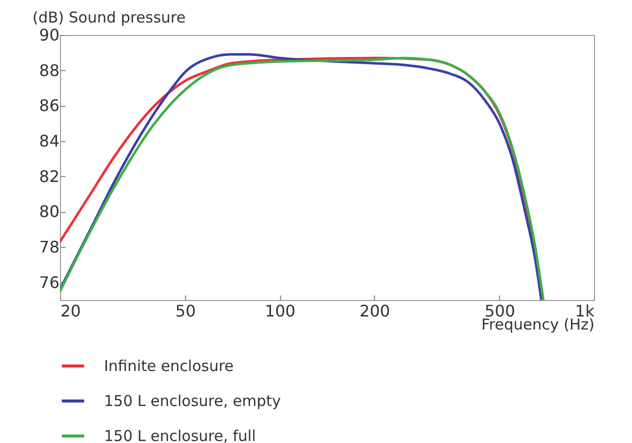 This screenshot has height=443, width=632. I want to click on y-tick-label: 88, so click(49, 70).